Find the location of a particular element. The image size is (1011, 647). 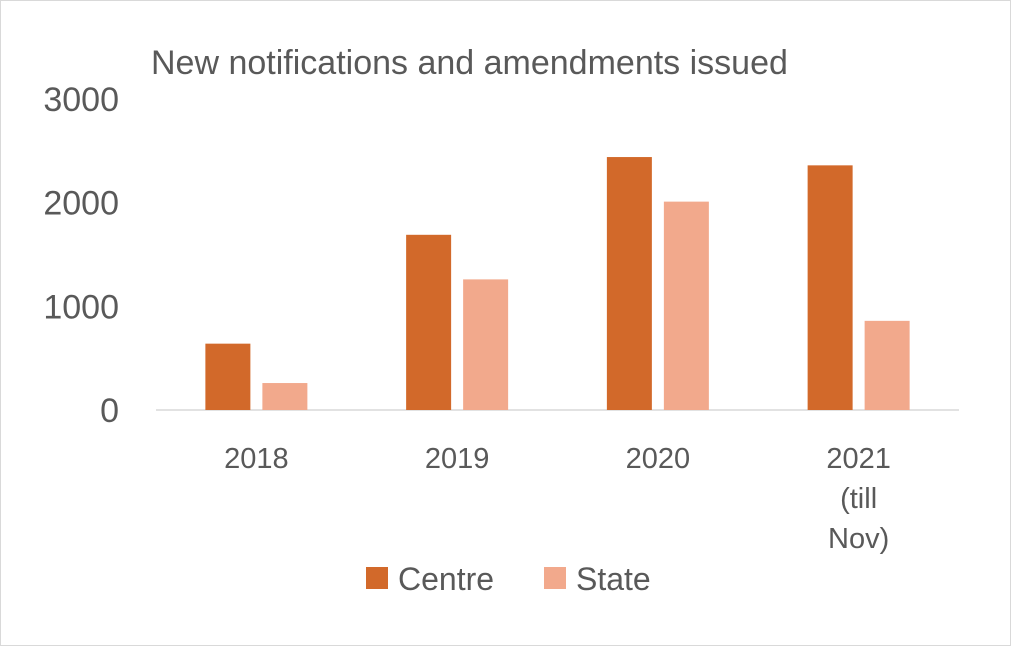

y-tick-label: 0 is located at coordinates (109, 411).